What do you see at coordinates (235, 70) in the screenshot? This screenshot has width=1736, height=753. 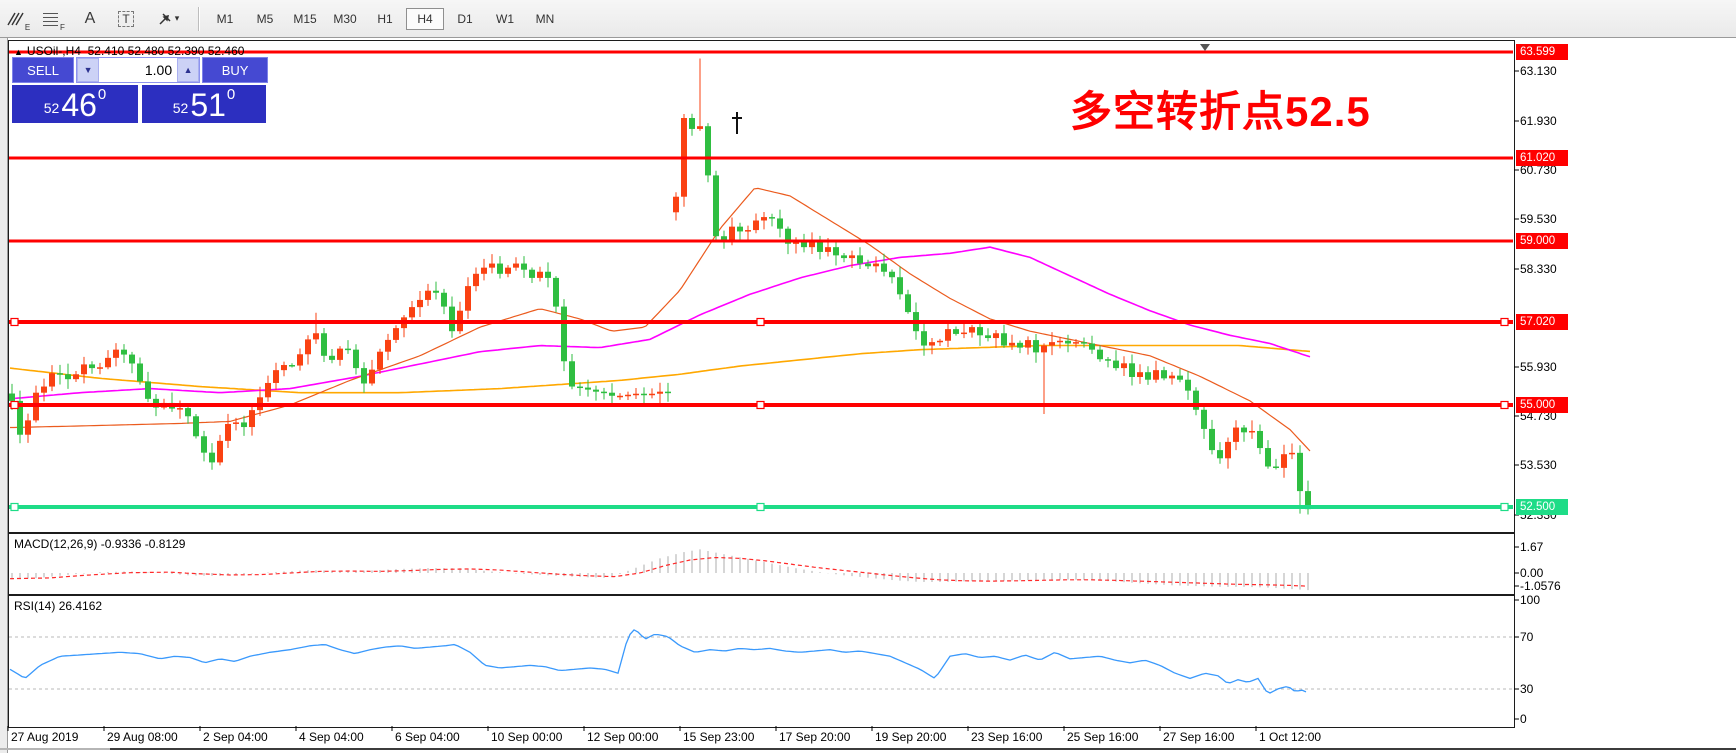 I see `buy-button: BUY` at bounding box center [235, 70].